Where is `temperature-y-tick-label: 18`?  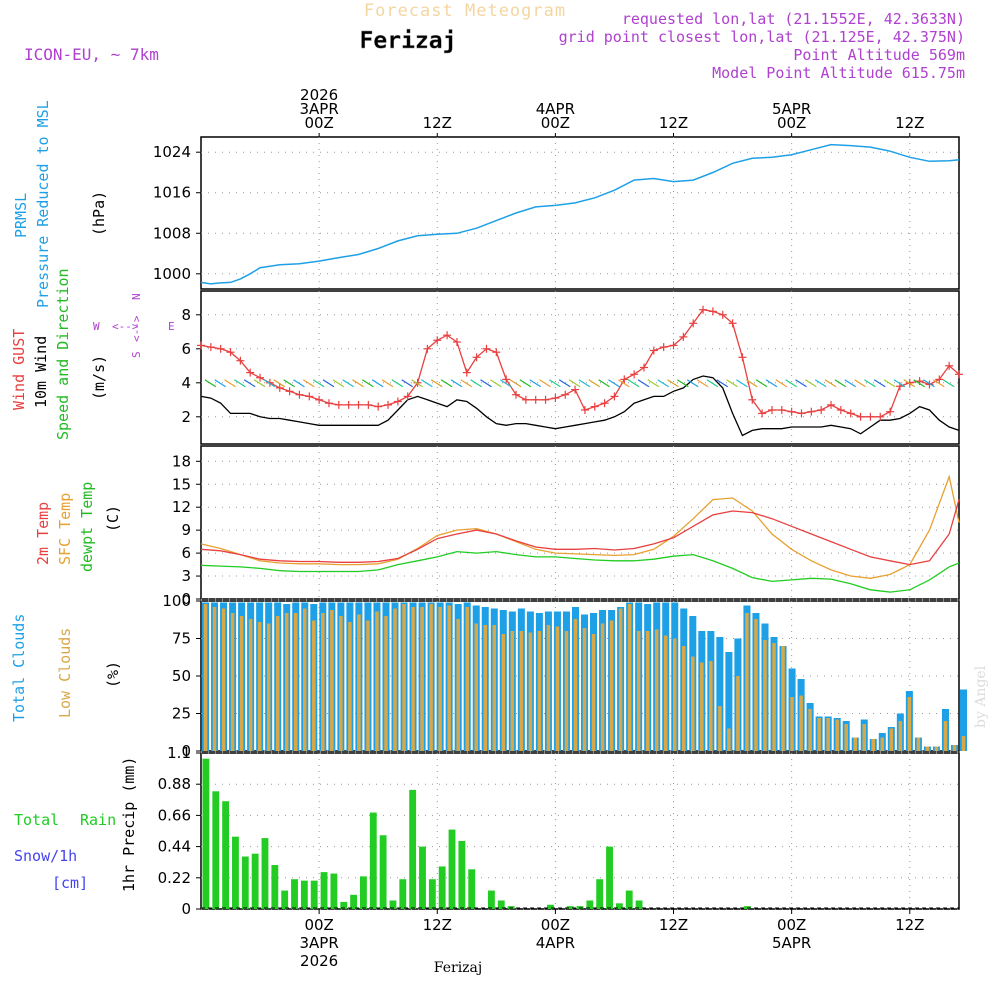
temperature-y-tick-label: 18 is located at coordinates (181, 461).